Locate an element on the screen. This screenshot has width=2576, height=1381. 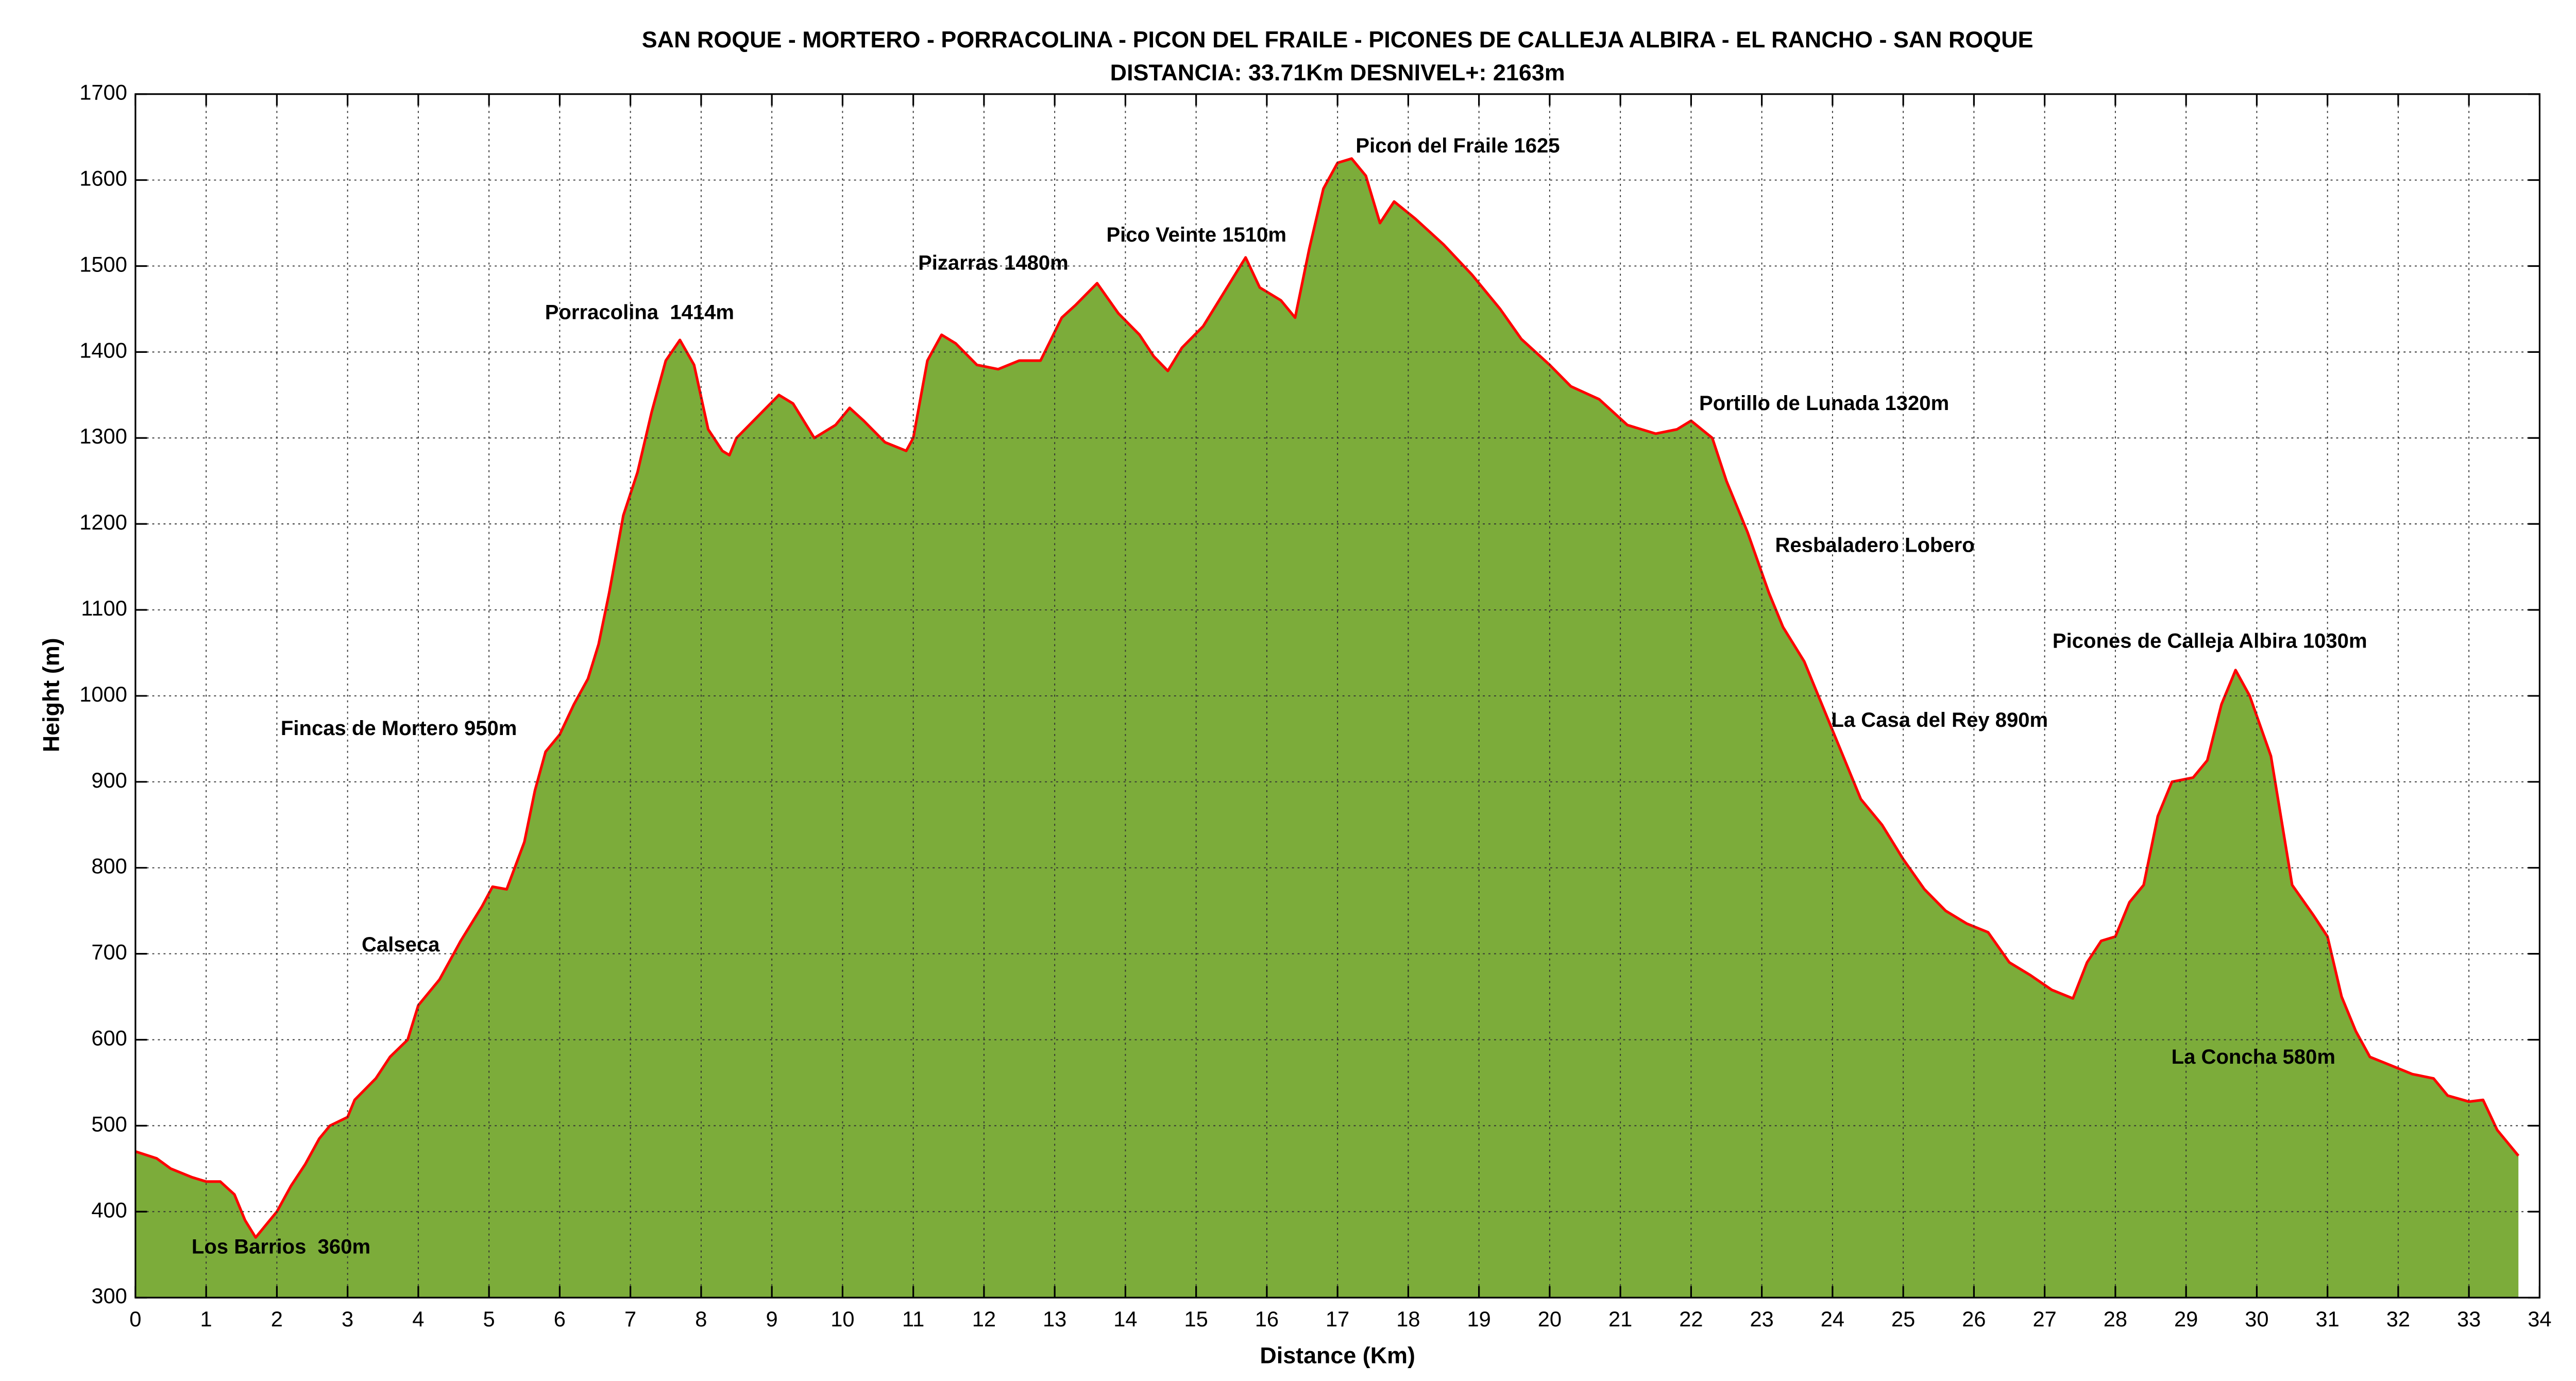
x-tick-label: 0 is located at coordinates (135, 1319).